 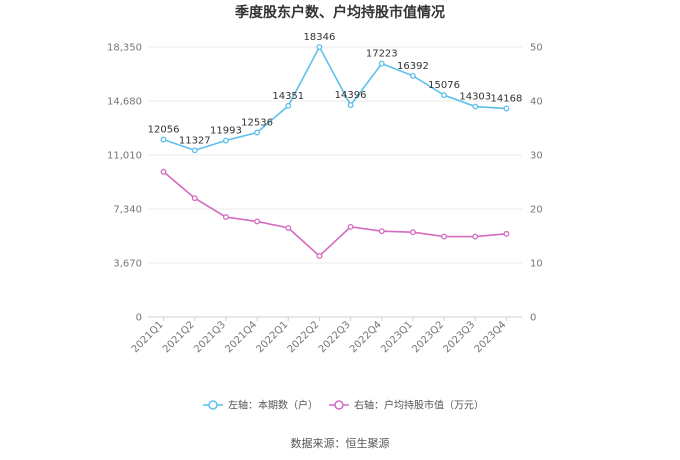 What do you see at coordinates (335, 337) in the screenshot?
I see `x-tick-label: 2022Q3` at bounding box center [335, 337].